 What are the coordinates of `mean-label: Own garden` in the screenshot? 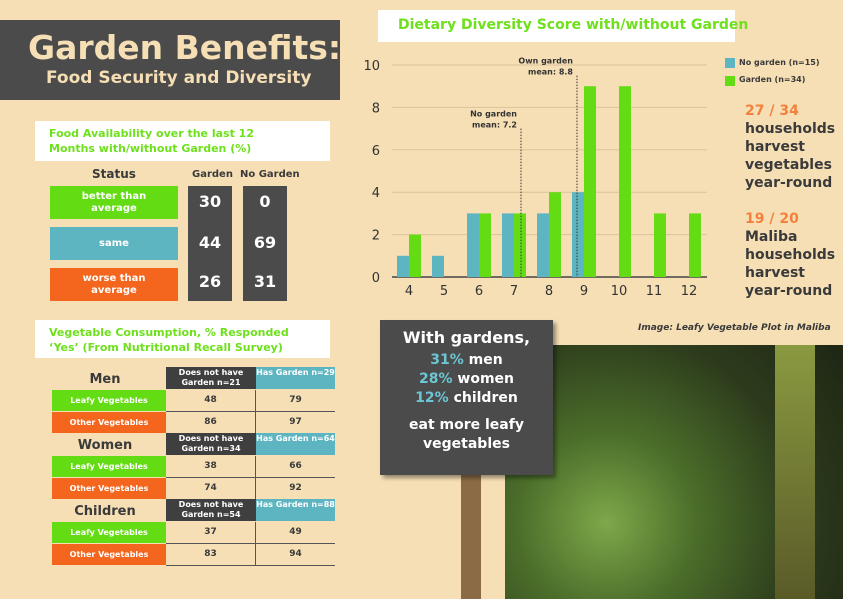 It's located at (545, 61).